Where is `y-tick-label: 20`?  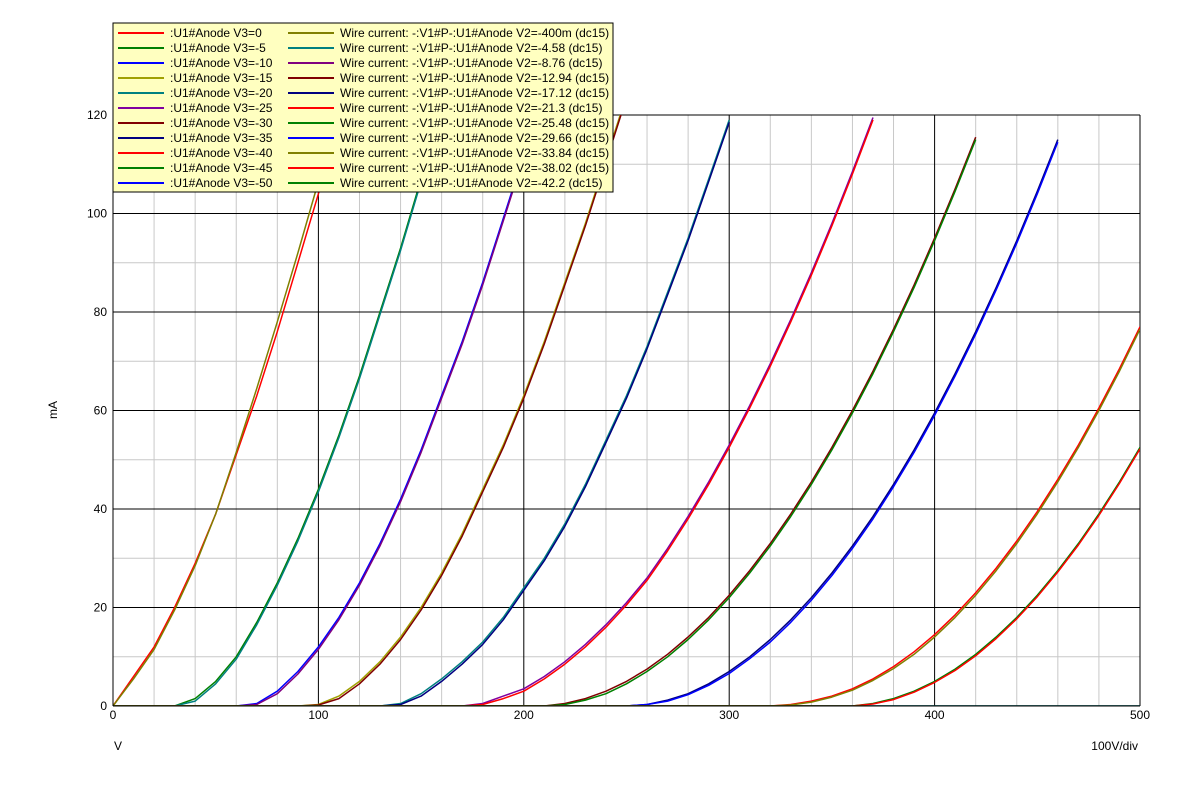
y-tick-label: 20 is located at coordinates (101, 608).